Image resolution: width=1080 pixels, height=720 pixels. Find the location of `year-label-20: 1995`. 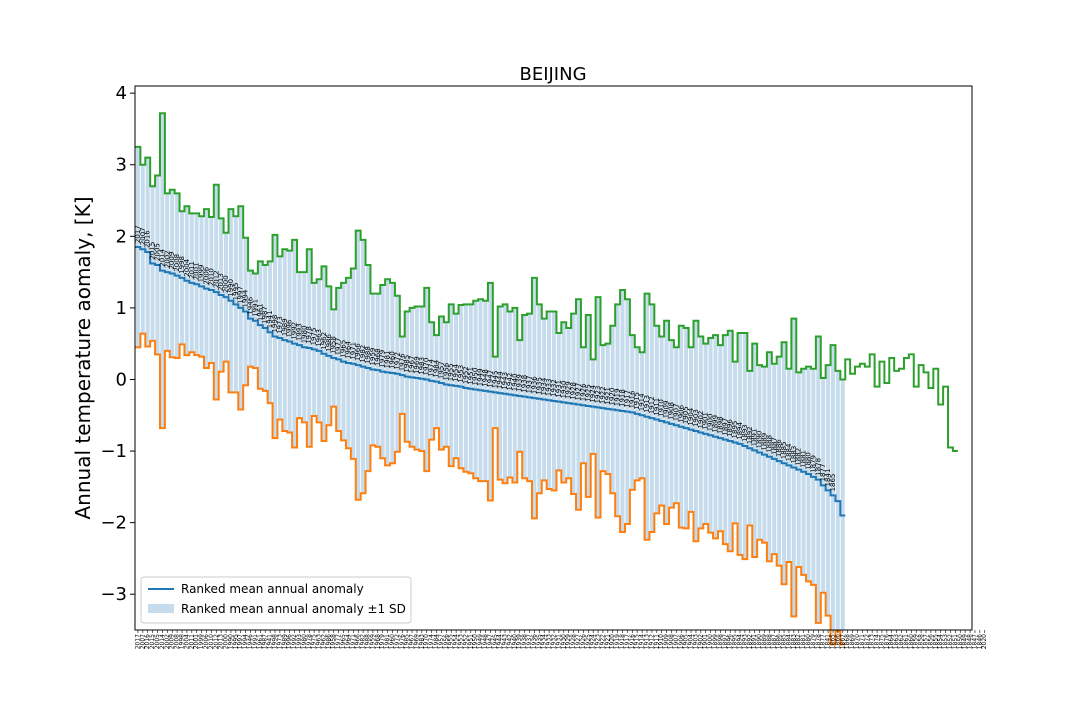

year-label-20: 1995 is located at coordinates (236, 291).